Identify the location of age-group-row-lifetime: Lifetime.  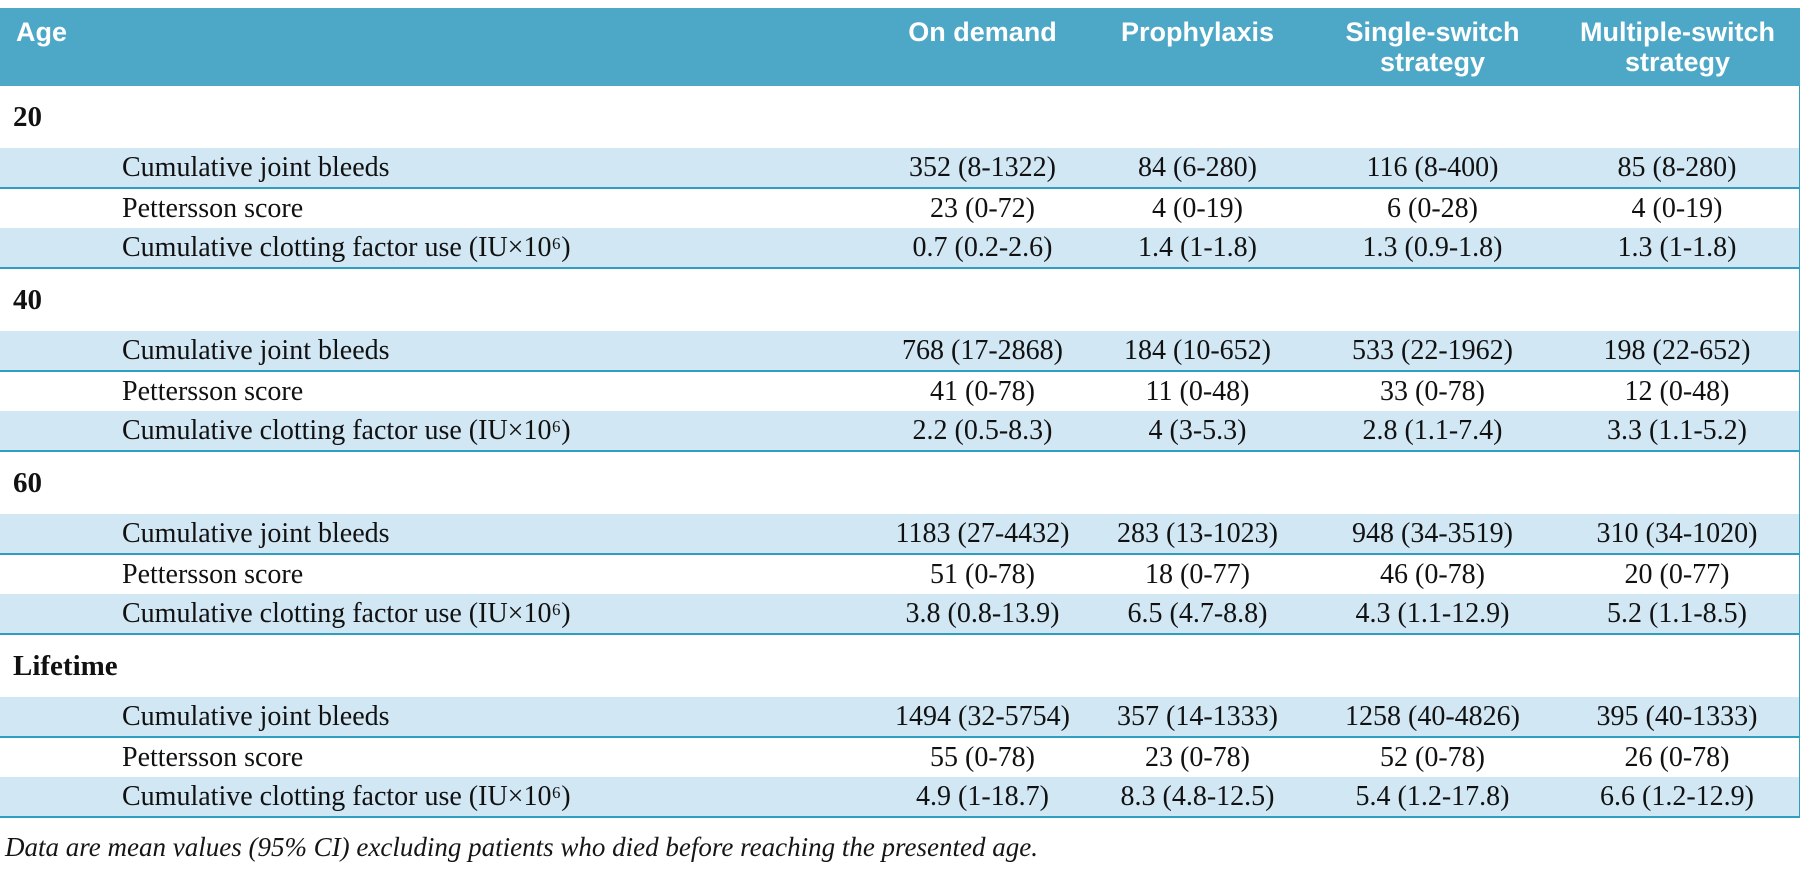
(900, 665).